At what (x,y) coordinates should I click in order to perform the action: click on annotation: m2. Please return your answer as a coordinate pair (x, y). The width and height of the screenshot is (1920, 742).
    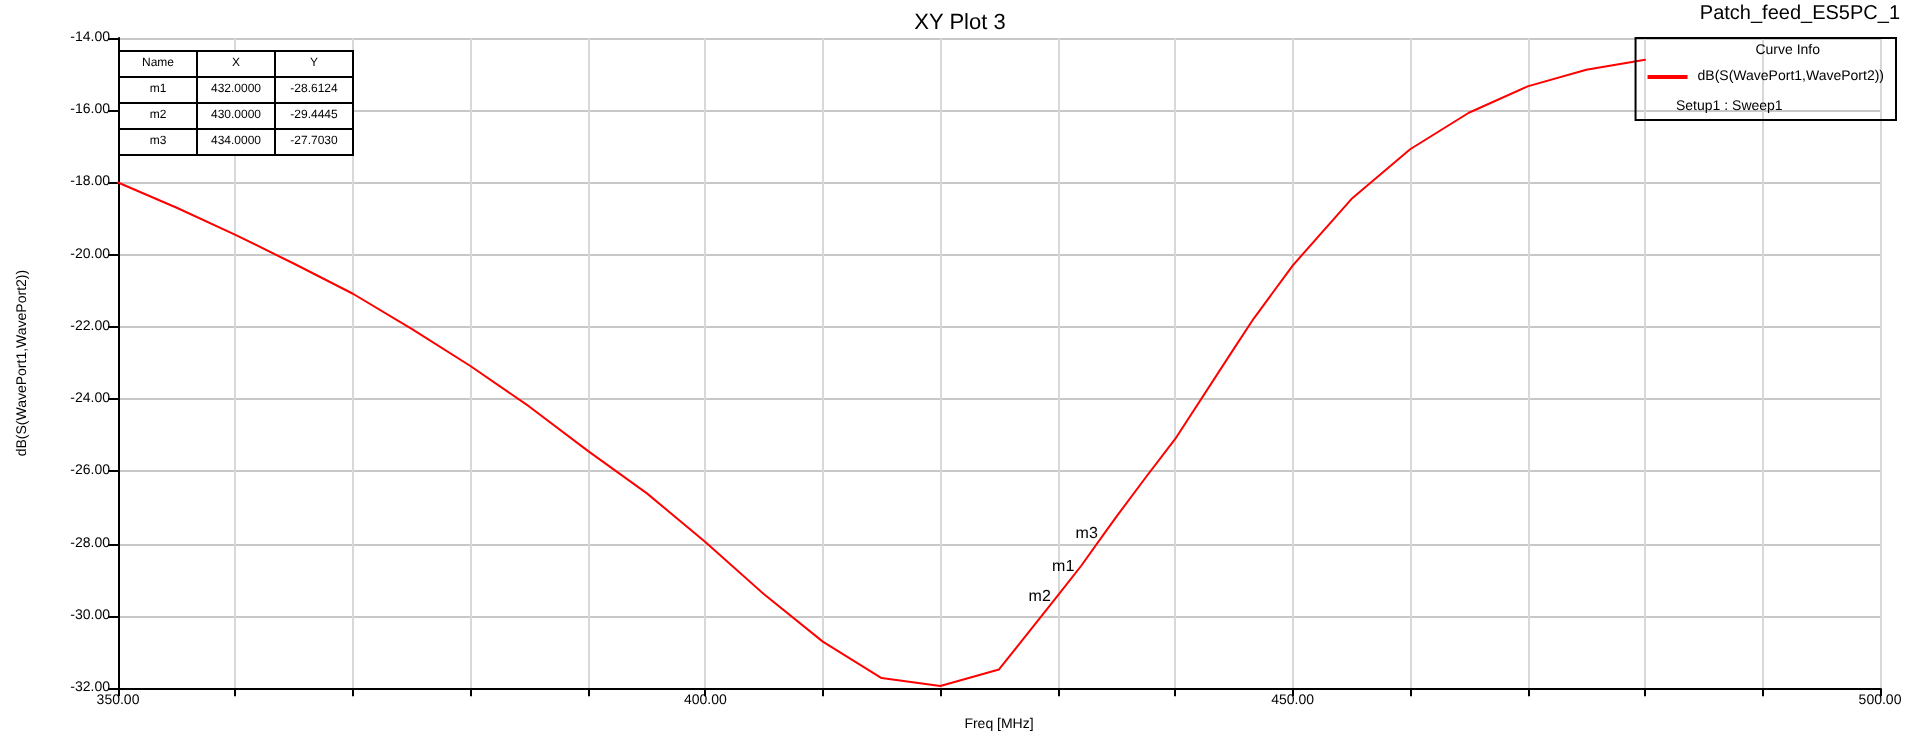
    Looking at the image, I should click on (1040, 595).